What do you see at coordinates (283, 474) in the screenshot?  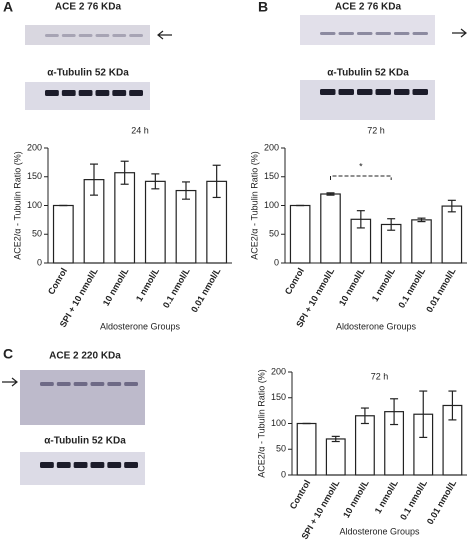 I see `y-tick-label: 0` at bounding box center [283, 474].